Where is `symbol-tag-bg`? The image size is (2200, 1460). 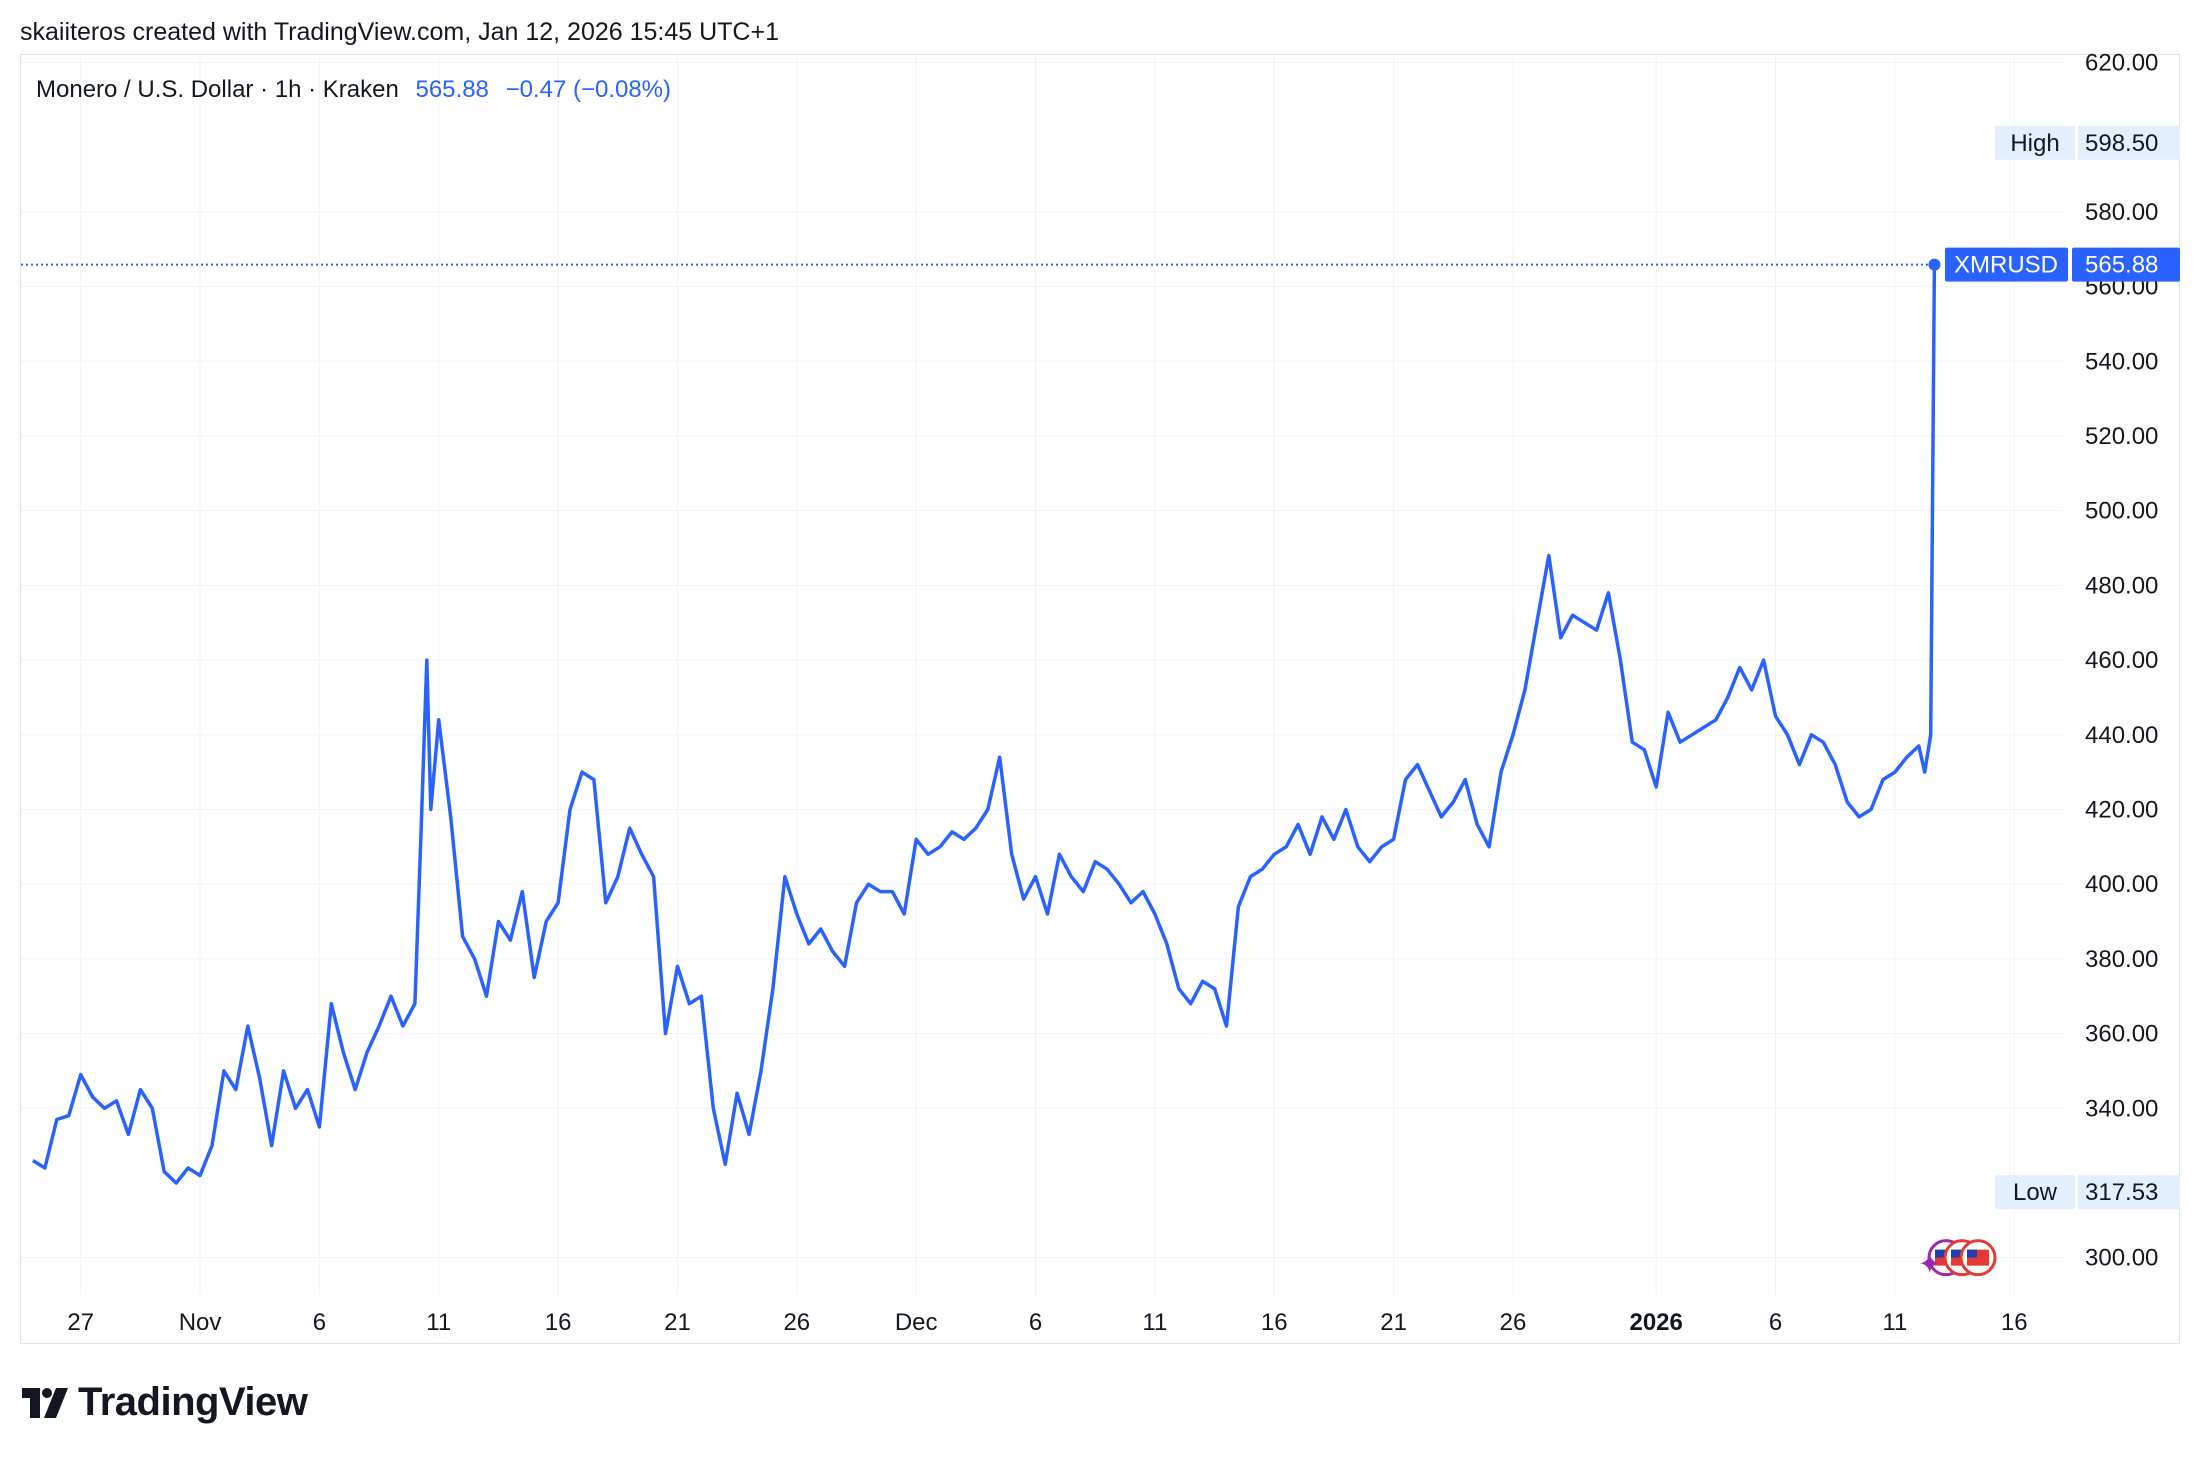 symbol-tag-bg is located at coordinates (2006, 264).